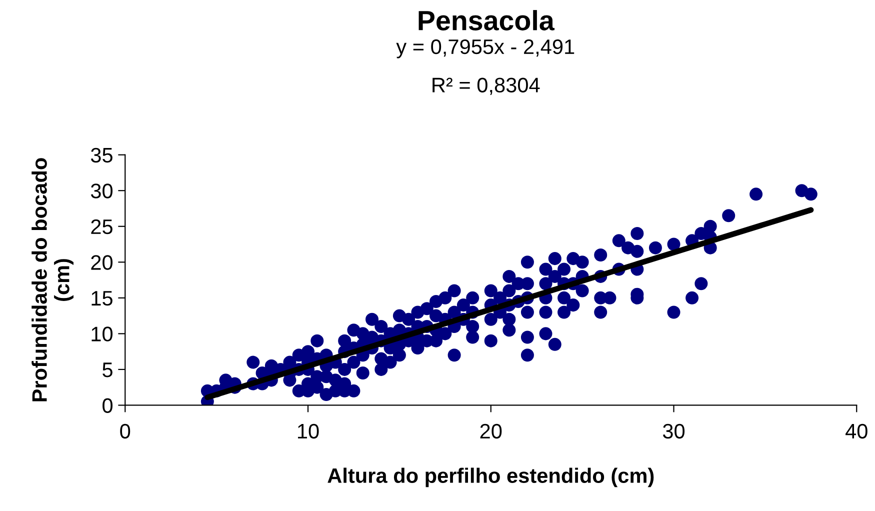 Image resolution: width=875 pixels, height=511 pixels. Describe the element at coordinates (101, 155) in the screenshot. I see `y-tick-label: 35` at that location.